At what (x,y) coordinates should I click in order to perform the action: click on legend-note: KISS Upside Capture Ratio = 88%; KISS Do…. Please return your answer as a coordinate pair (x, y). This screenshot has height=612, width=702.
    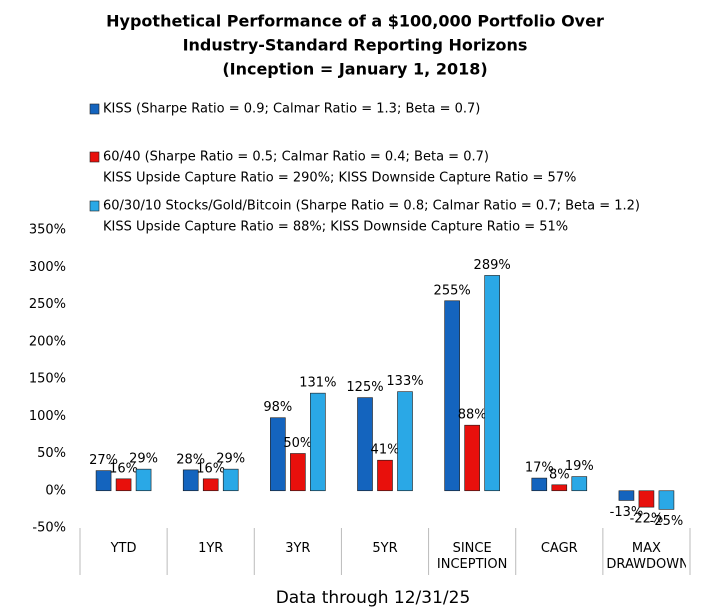
    Looking at the image, I should click on (335, 227).